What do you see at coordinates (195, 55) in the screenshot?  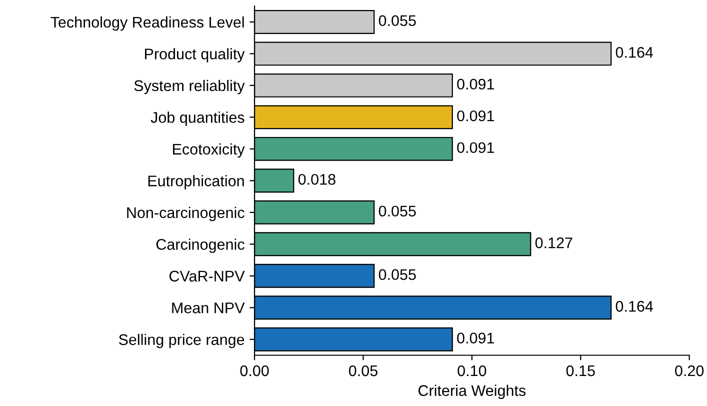 I see `y-tick-label: Product quality` at bounding box center [195, 55].